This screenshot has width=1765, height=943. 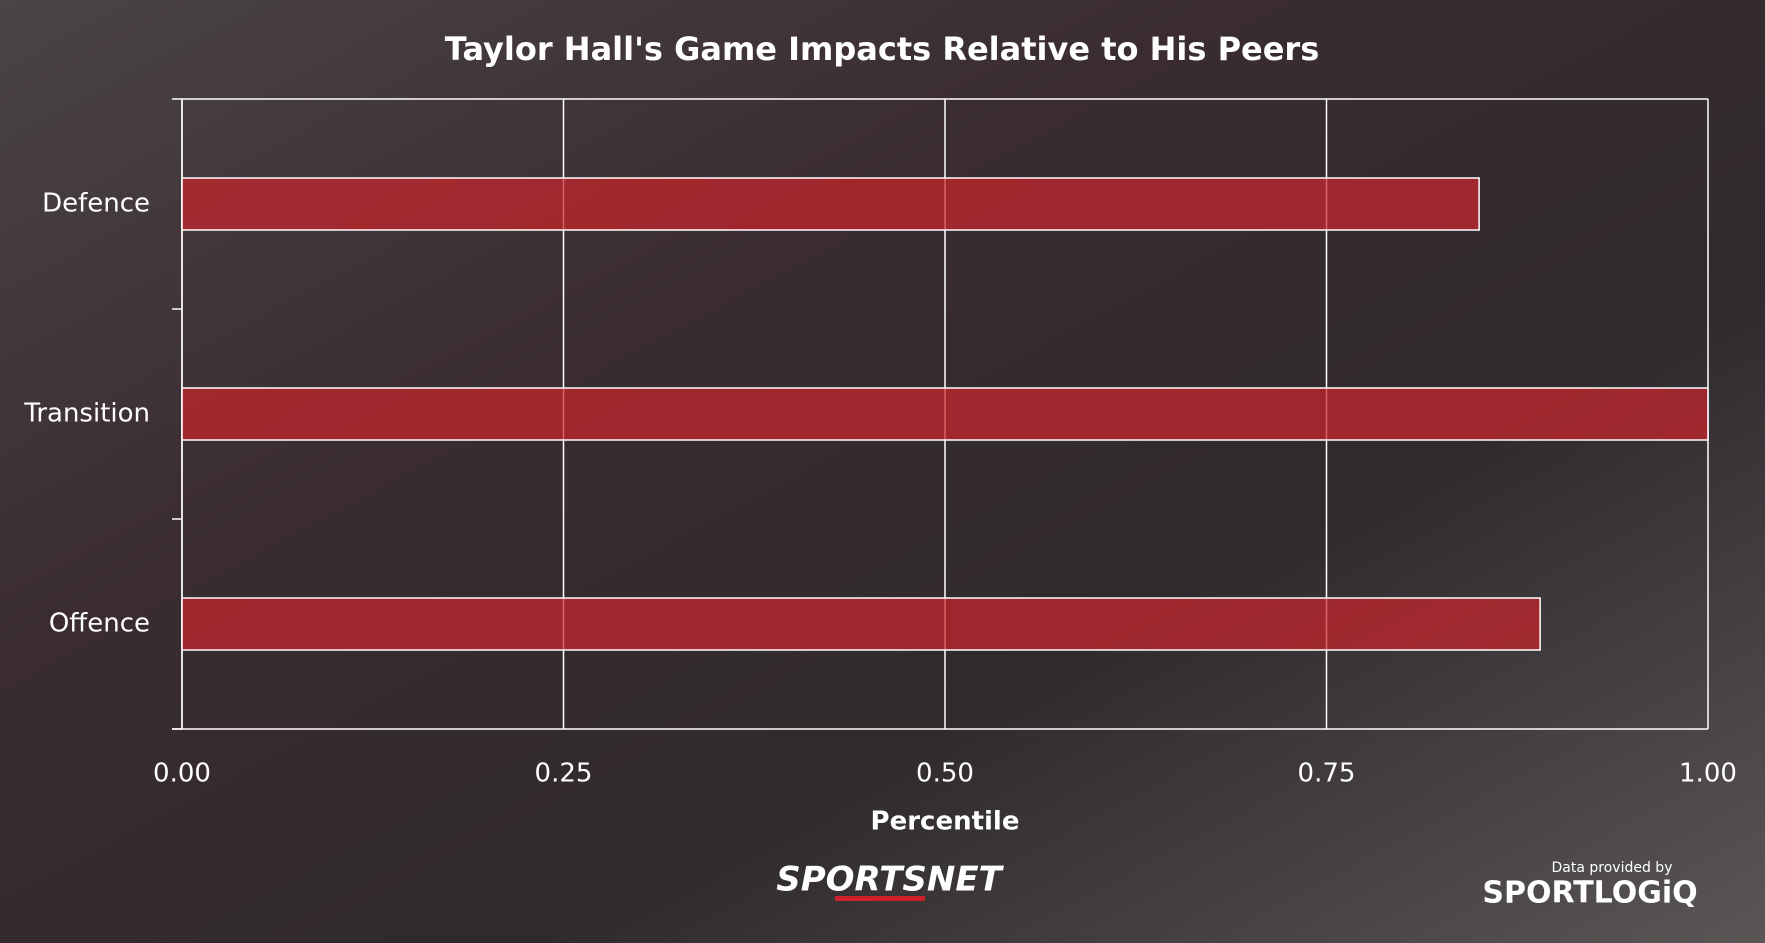 What do you see at coordinates (1612, 868) in the screenshot?
I see `credit-text: Data provided by` at bounding box center [1612, 868].